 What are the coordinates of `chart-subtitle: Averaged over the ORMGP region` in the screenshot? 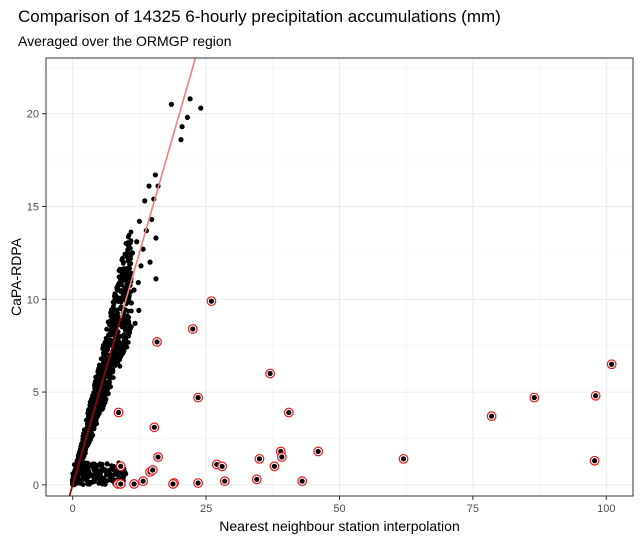 It's located at (125, 41).